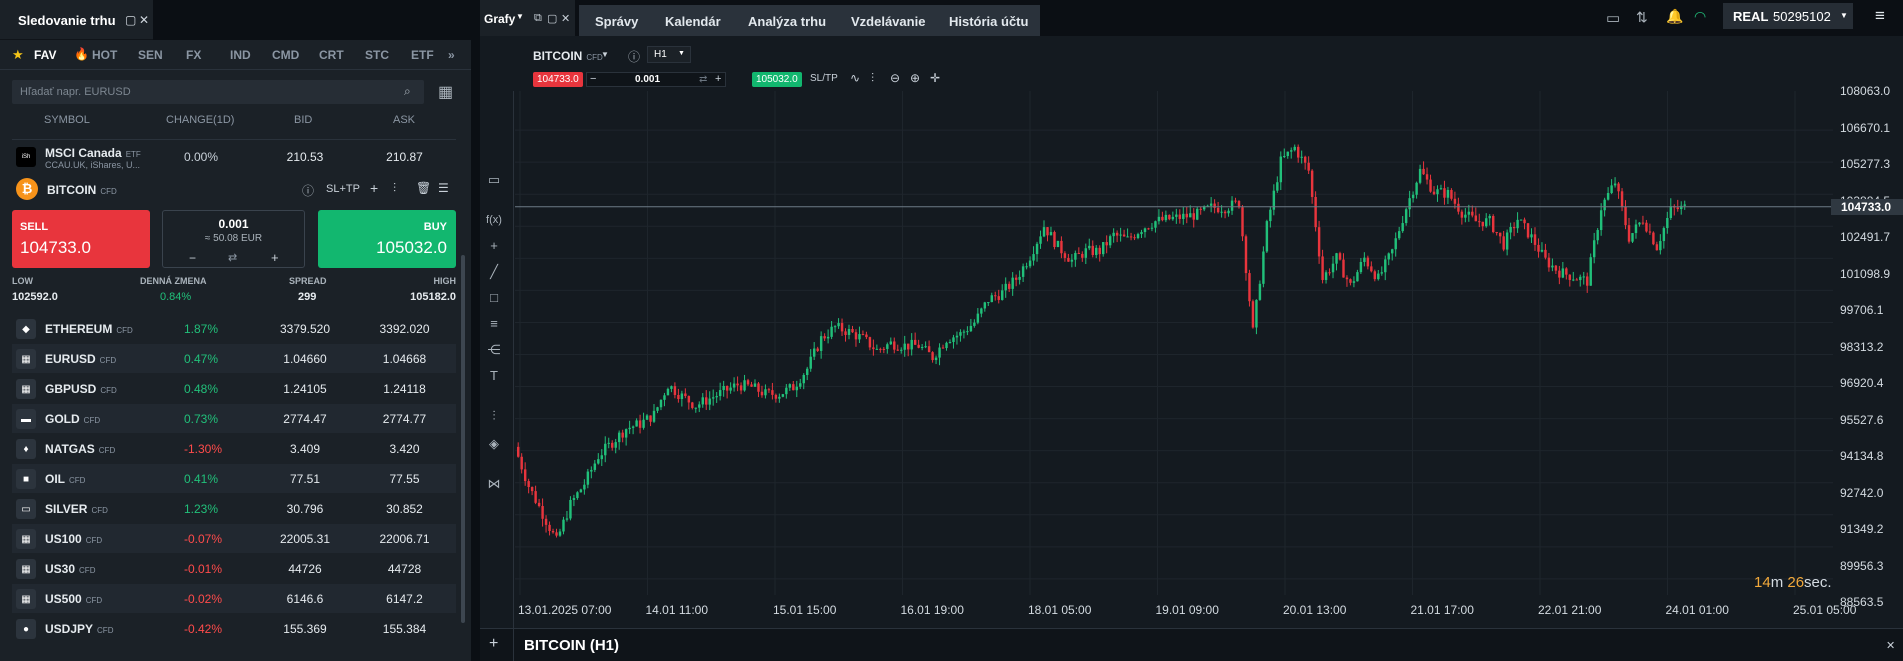  Describe the element at coordinates (308, 191) in the screenshot. I see `info-icon: ⓘ` at that location.